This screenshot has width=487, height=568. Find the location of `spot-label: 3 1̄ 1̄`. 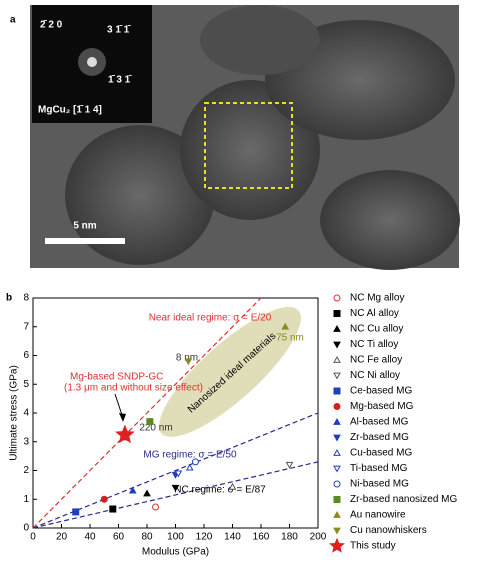

spot-label: 3 1̄ 1̄ is located at coordinates (119, 30).